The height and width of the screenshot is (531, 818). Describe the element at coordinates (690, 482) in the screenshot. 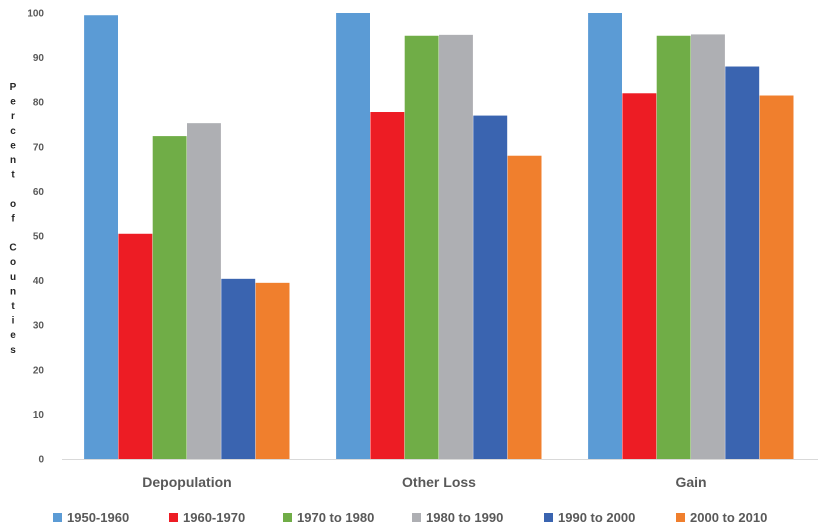

I see `category-label: Gain` at that location.